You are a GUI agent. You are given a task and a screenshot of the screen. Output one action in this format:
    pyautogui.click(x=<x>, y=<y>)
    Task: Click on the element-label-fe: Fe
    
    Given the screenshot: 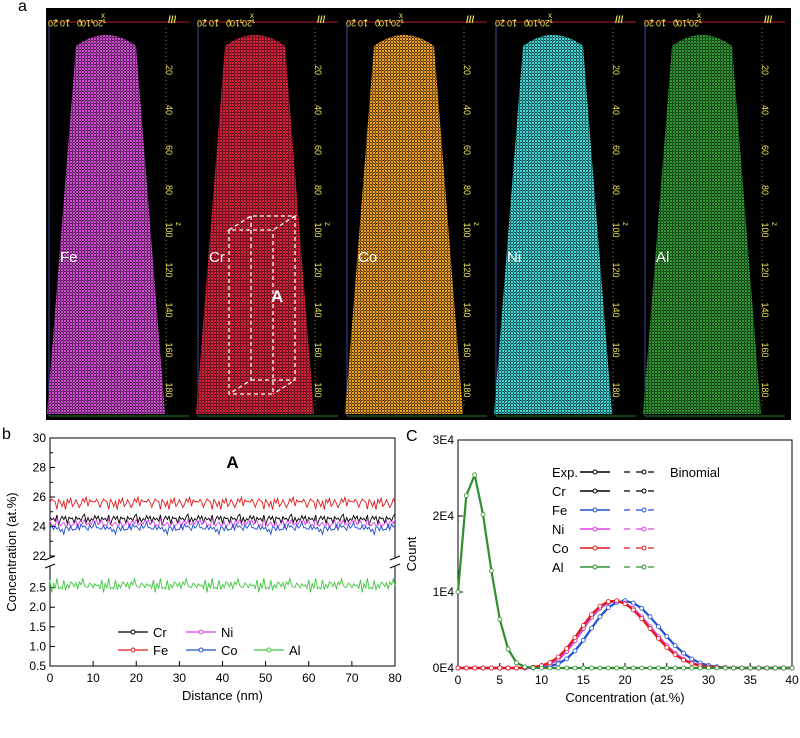 What is the action you would take?
    pyautogui.click(x=69, y=257)
    